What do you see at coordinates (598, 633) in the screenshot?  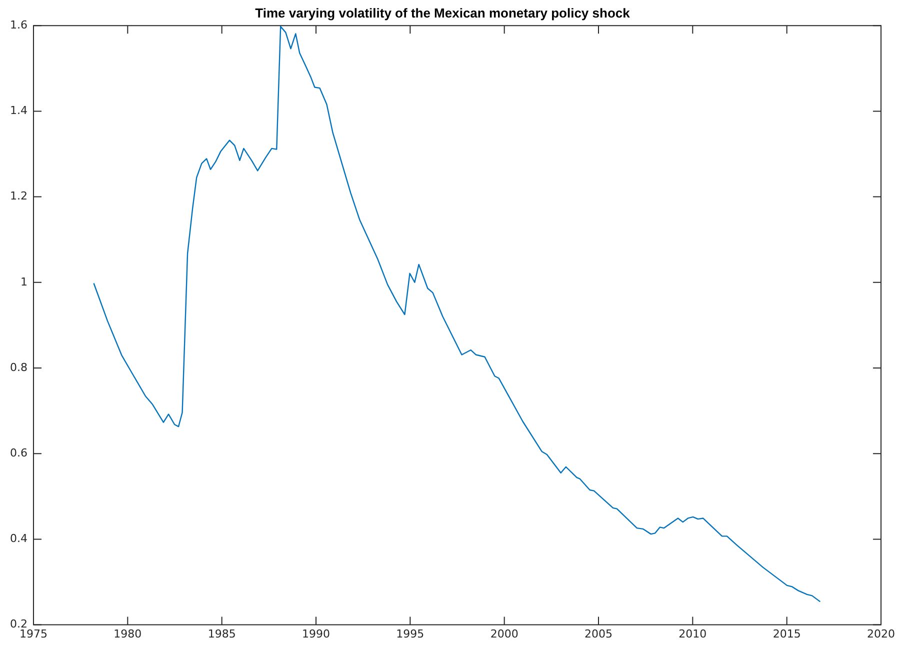 I see `x-tick-label: 2005` at bounding box center [598, 633].